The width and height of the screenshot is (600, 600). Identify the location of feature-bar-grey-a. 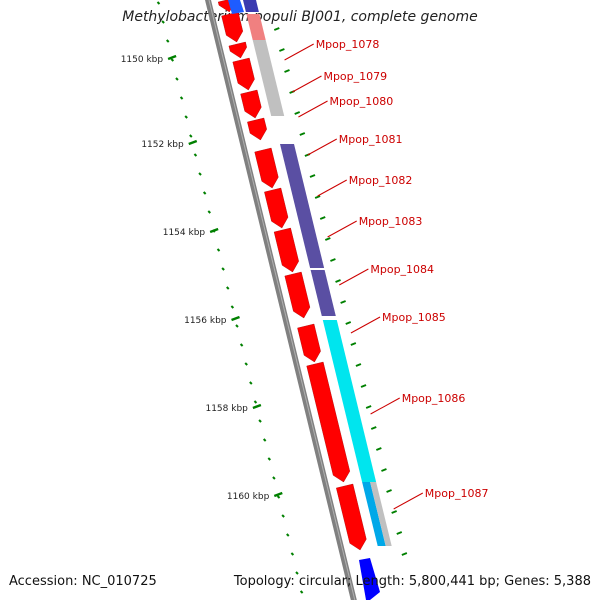
(265, 64).